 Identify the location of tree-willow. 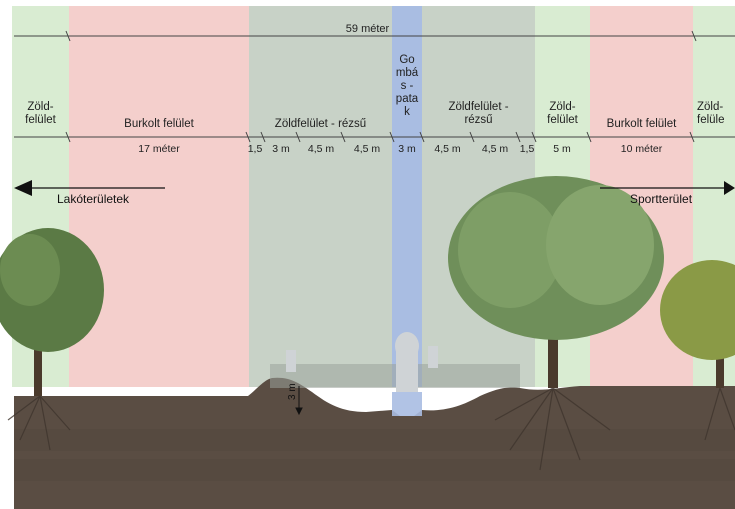
(556, 282).